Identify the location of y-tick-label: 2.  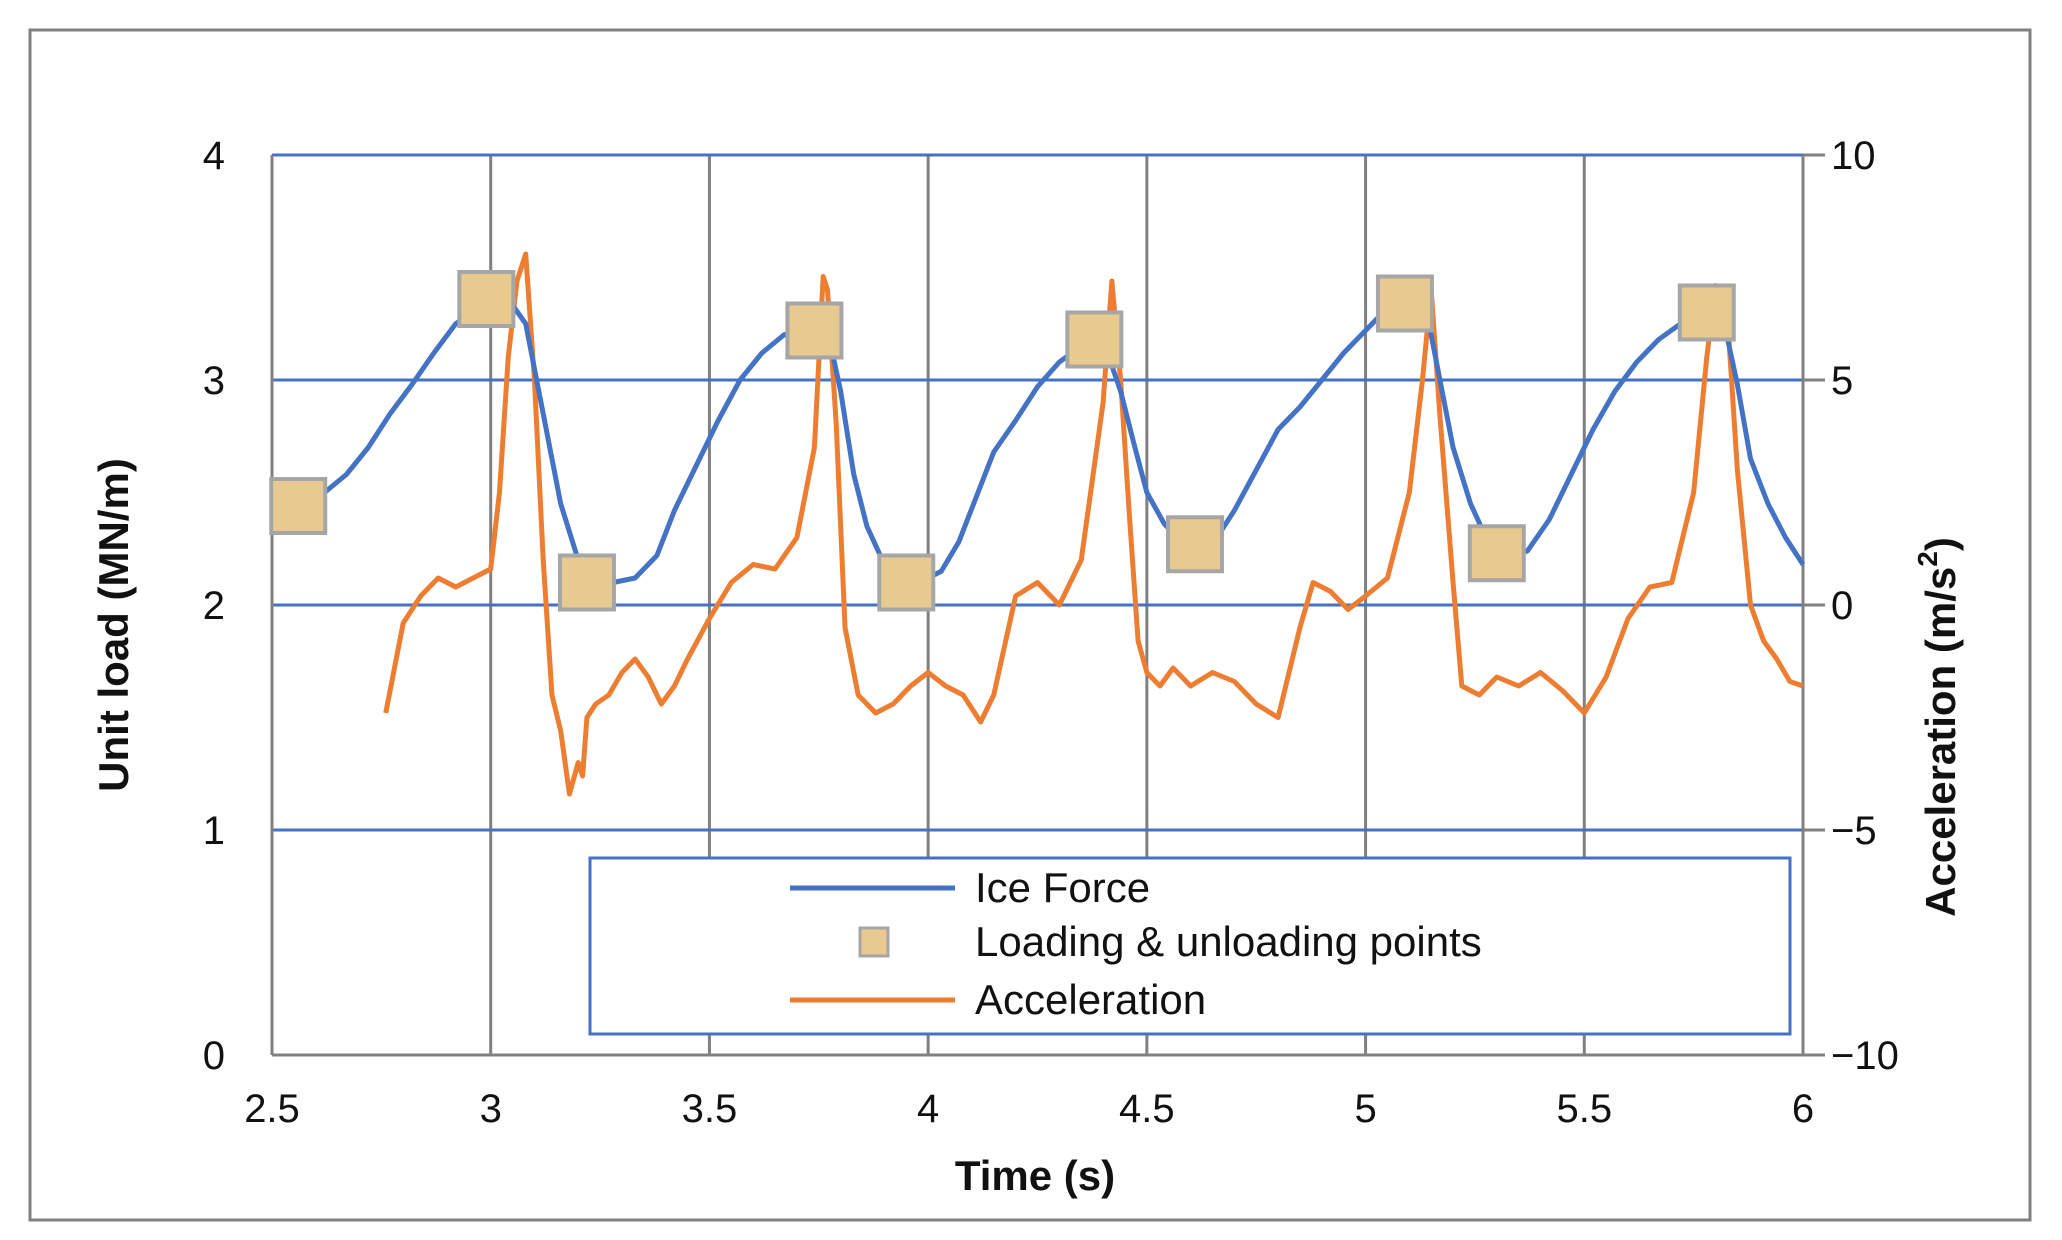
(214, 606).